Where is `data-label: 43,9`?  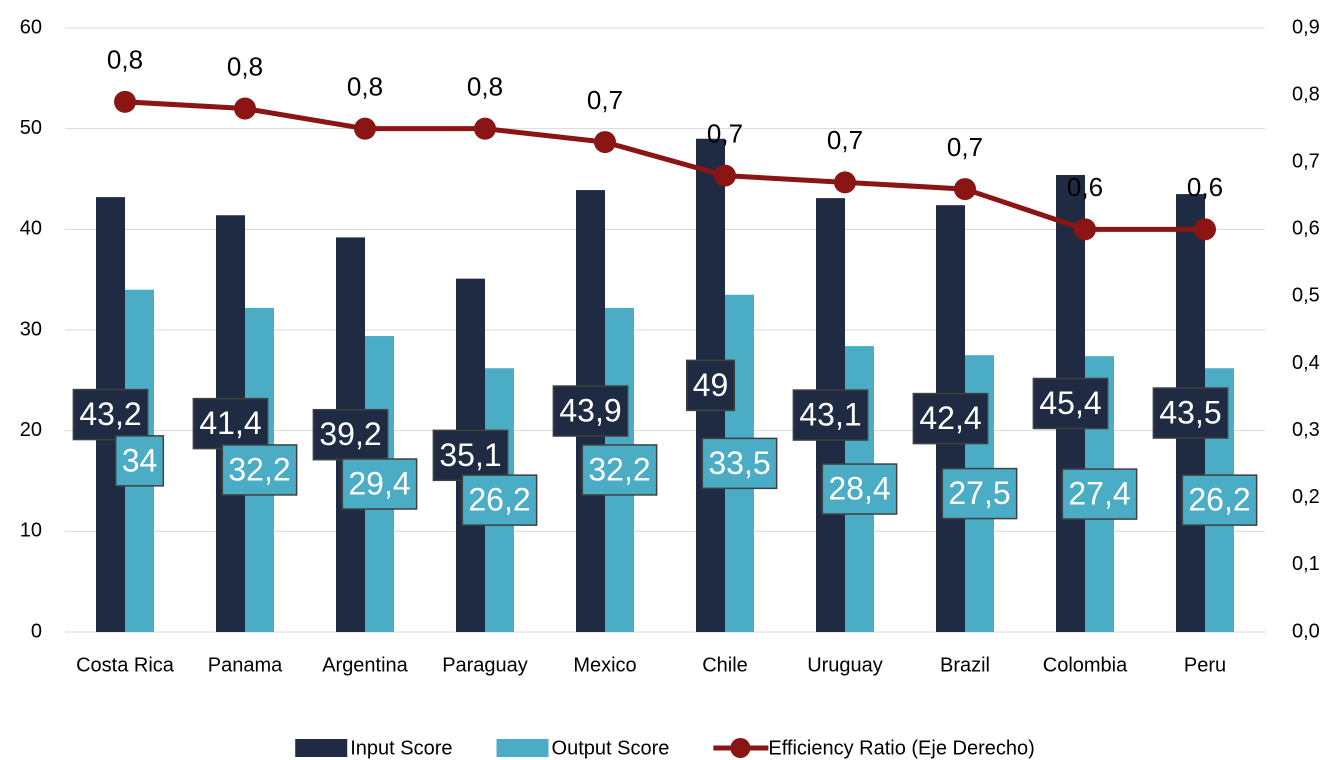 data-label: 43,9 is located at coordinates (590, 411).